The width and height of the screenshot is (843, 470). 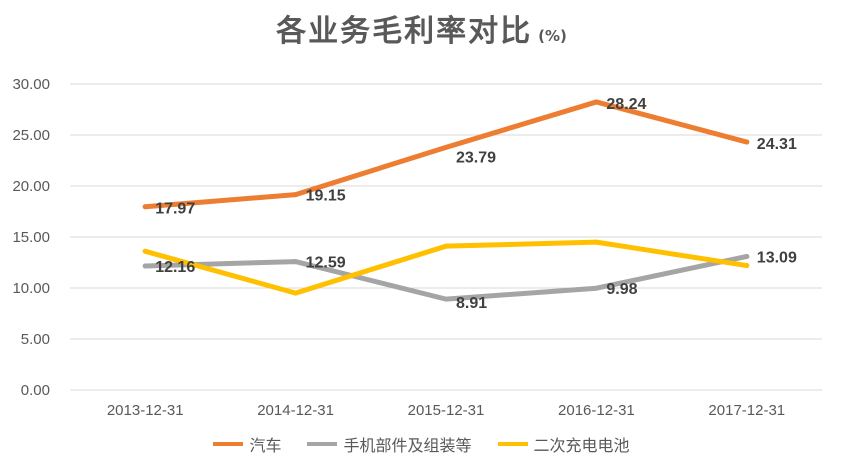 What do you see at coordinates (552, 36) in the screenshot?
I see `chart-title-unit: (%)` at bounding box center [552, 36].